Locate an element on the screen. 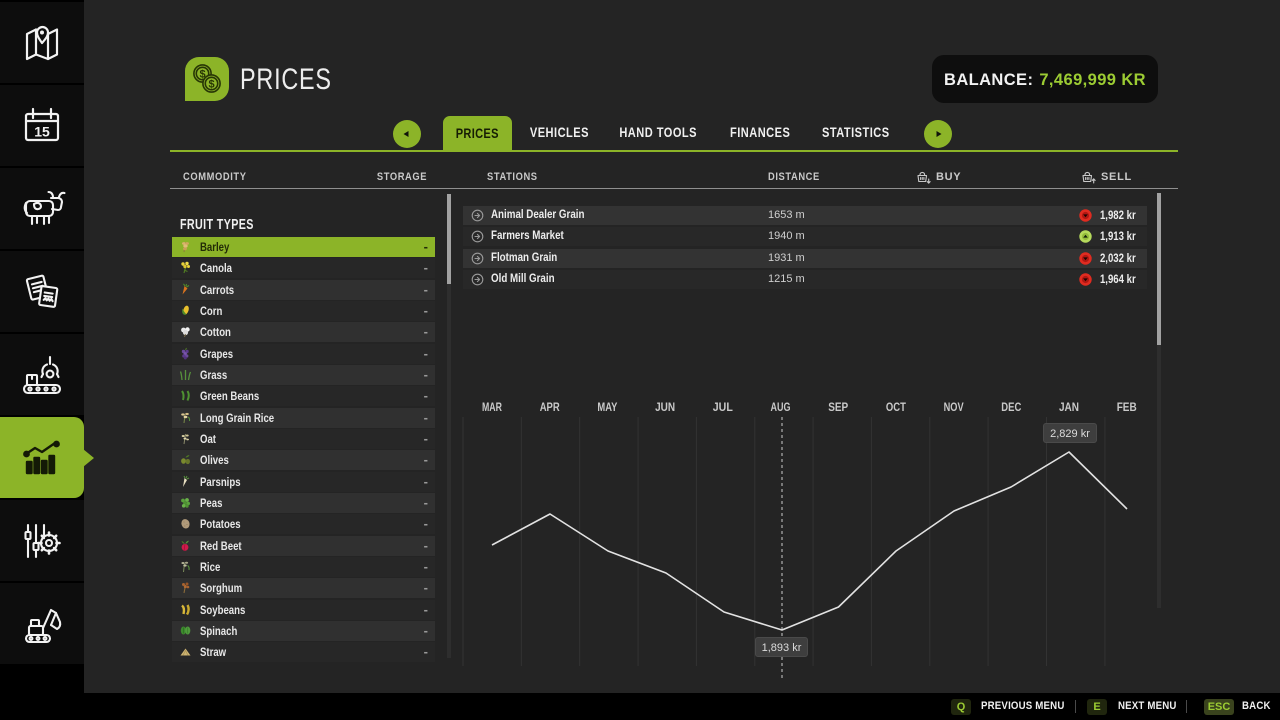 The width and height of the screenshot is (1280, 720). svg-text: FEB is located at coordinates (1127, 408).